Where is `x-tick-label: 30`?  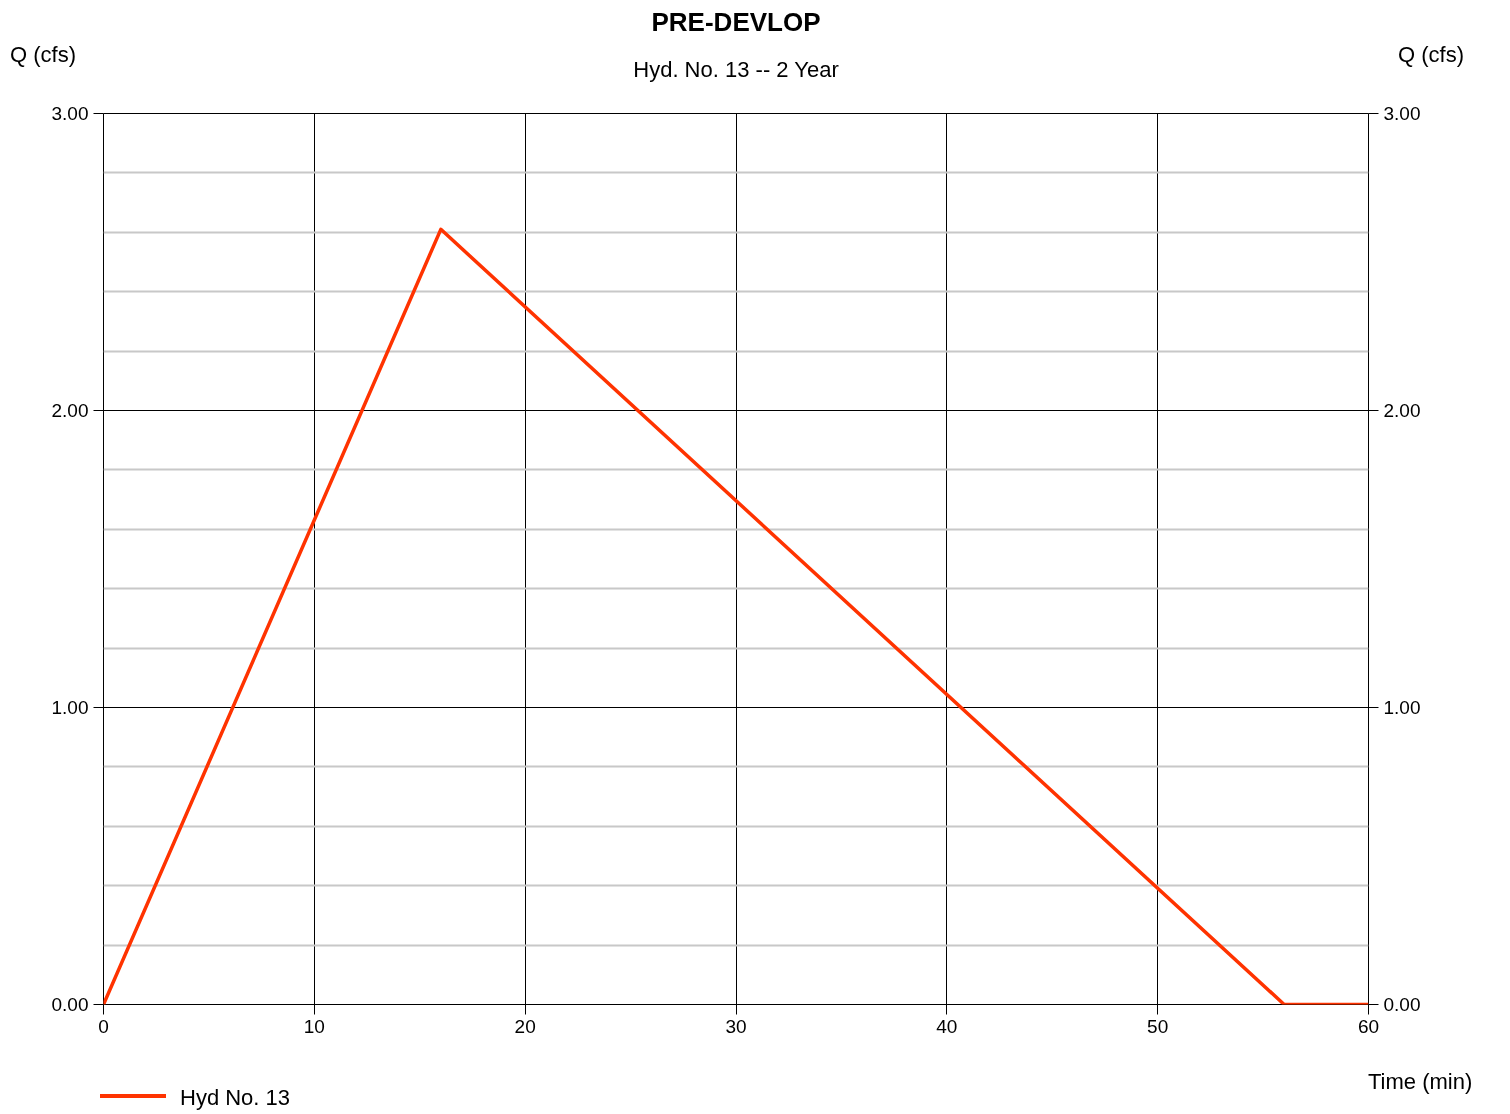
x-tick-label: 30 is located at coordinates (736, 1026).